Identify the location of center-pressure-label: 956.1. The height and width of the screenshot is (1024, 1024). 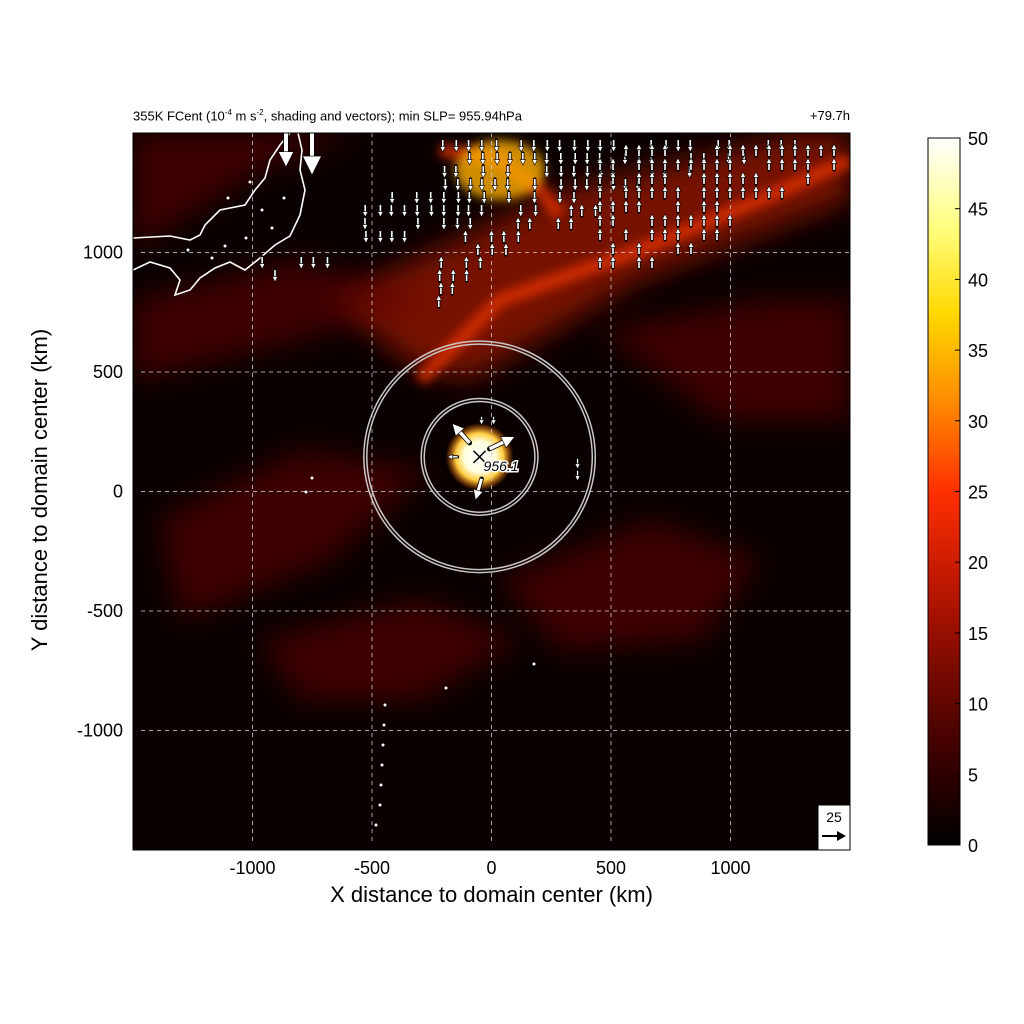
(501, 466).